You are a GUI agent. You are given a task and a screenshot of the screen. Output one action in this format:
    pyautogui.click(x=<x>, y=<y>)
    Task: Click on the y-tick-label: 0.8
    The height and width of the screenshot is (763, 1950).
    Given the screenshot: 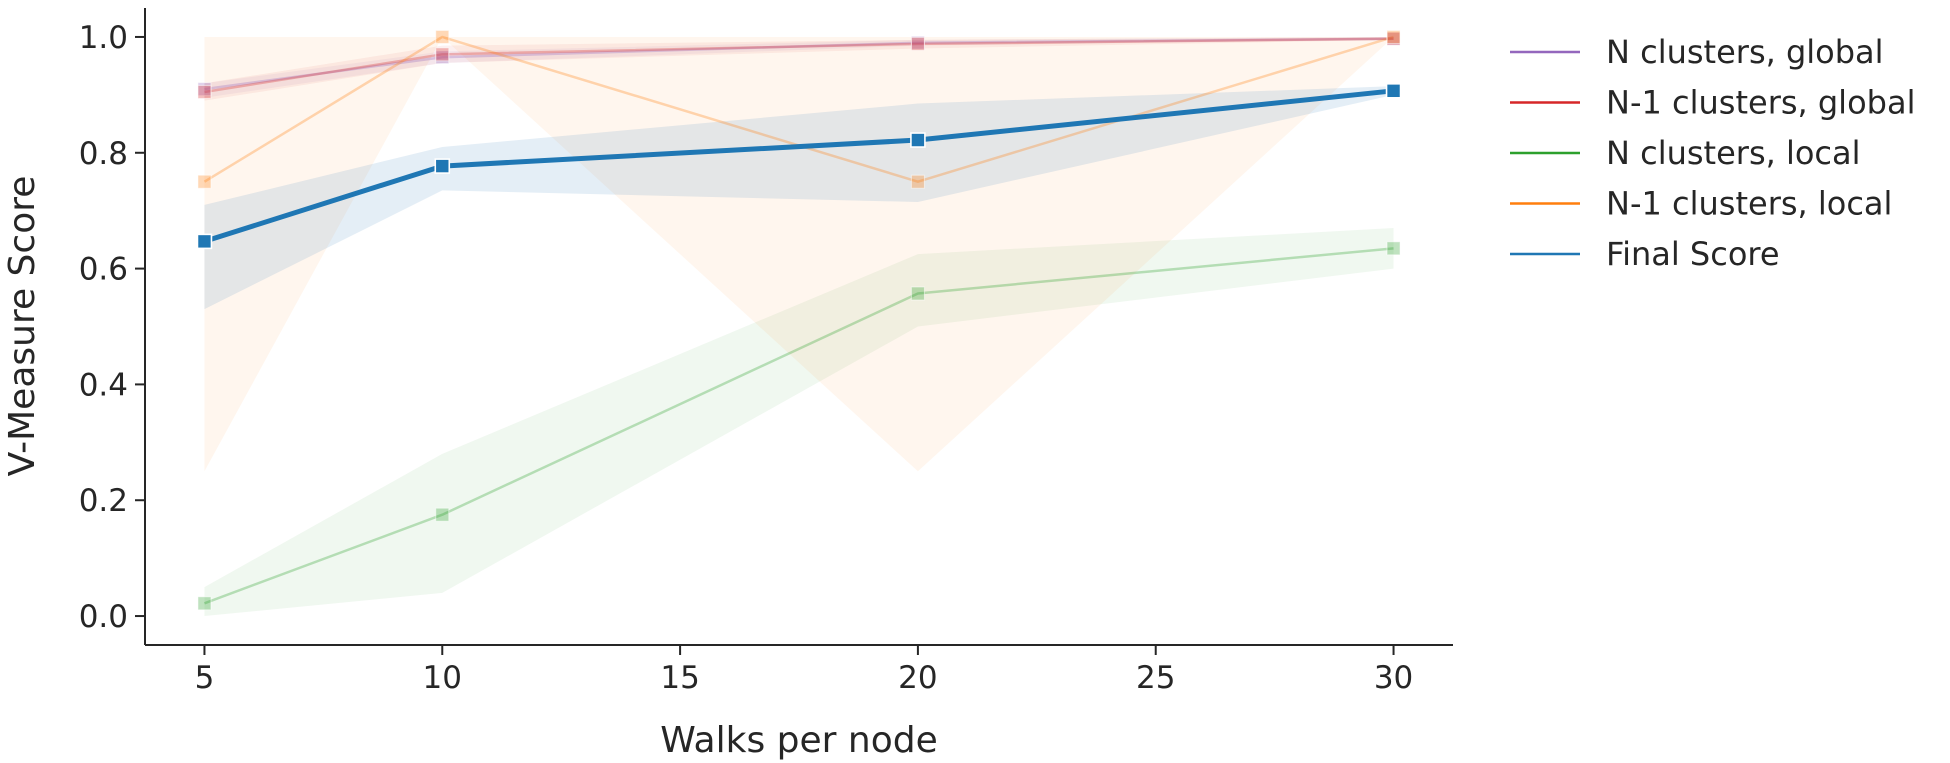 What is the action you would take?
    pyautogui.click(x=103, y=154)
    